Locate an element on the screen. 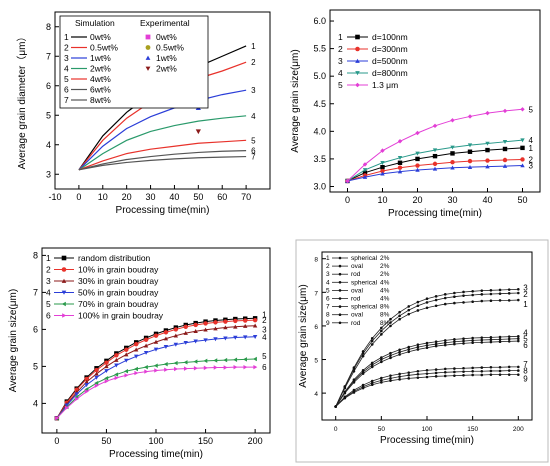  legend-pct: 8% is located at coordinates (385, 323).